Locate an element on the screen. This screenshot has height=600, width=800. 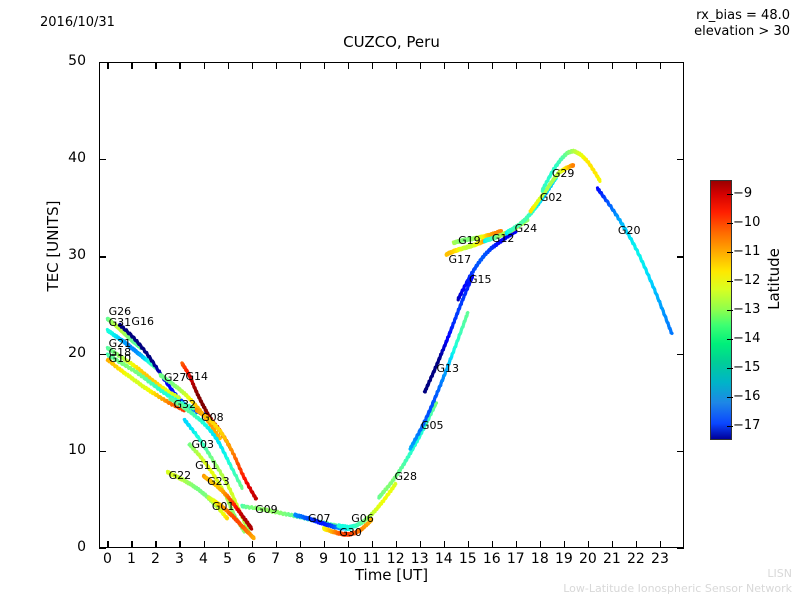
x-tick-label: 4 is located at coordinates (203, 559).